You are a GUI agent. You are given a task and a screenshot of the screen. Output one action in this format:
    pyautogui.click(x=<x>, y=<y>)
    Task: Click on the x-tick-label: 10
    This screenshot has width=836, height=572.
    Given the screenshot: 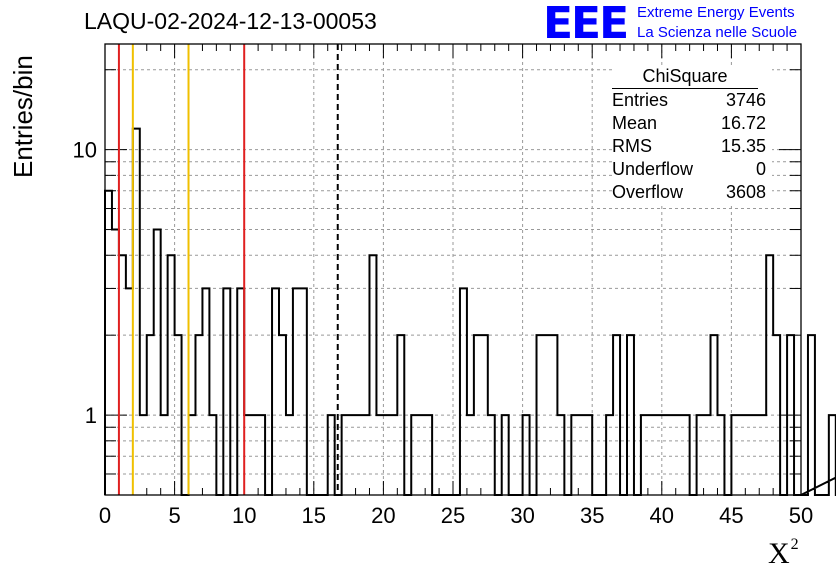 What is the action you would take?
    pyautogui.click(x=244, y=515)
    